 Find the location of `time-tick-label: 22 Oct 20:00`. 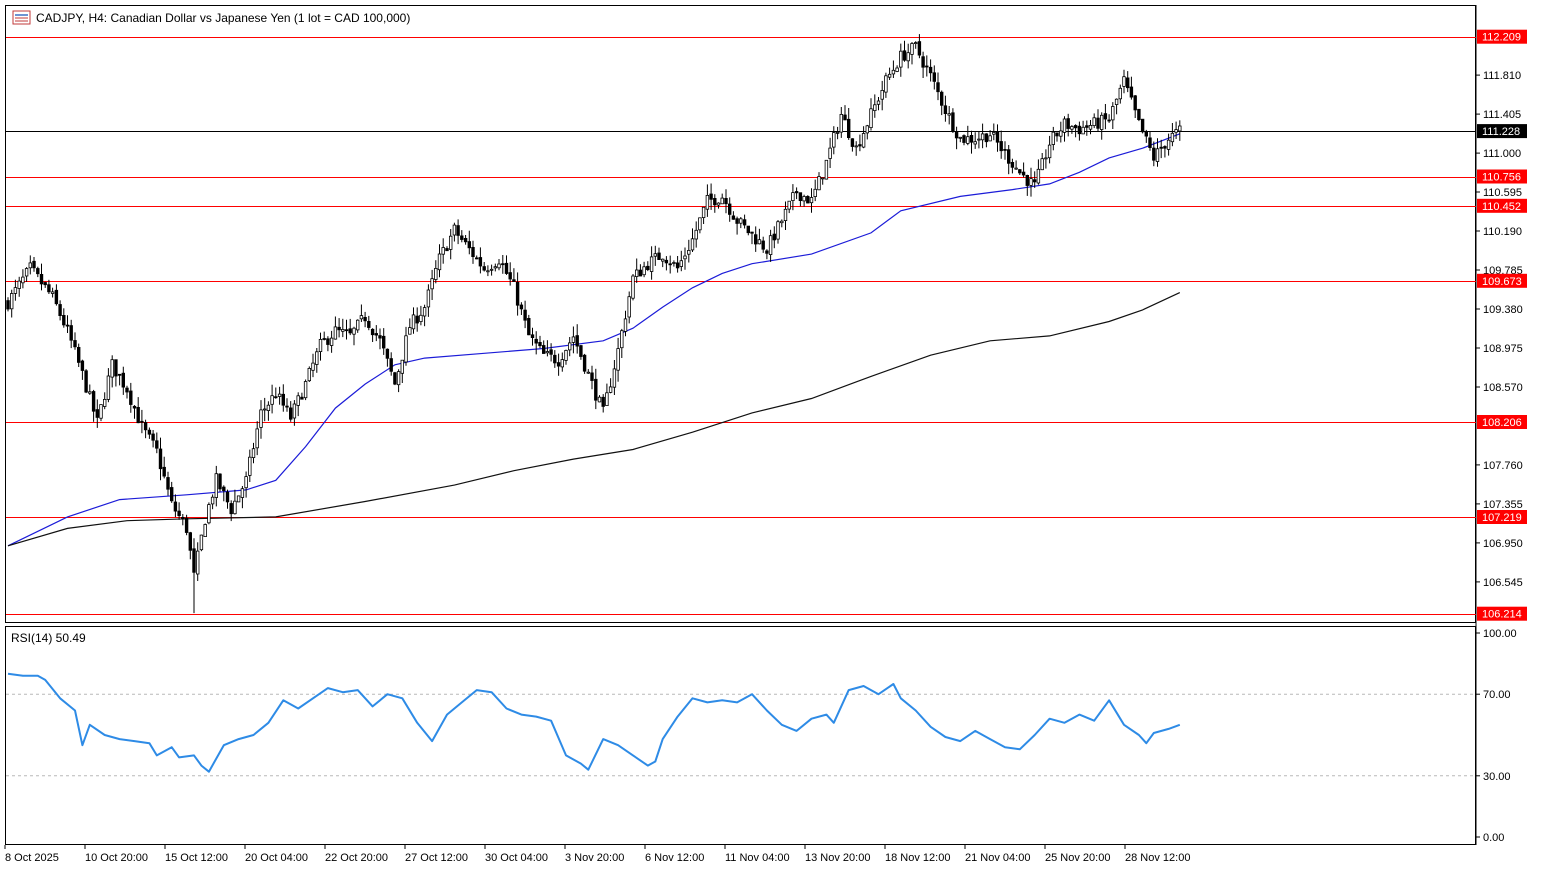

time-tick-label: 22 Oct 20:00 is located at coordinates (356, 858).